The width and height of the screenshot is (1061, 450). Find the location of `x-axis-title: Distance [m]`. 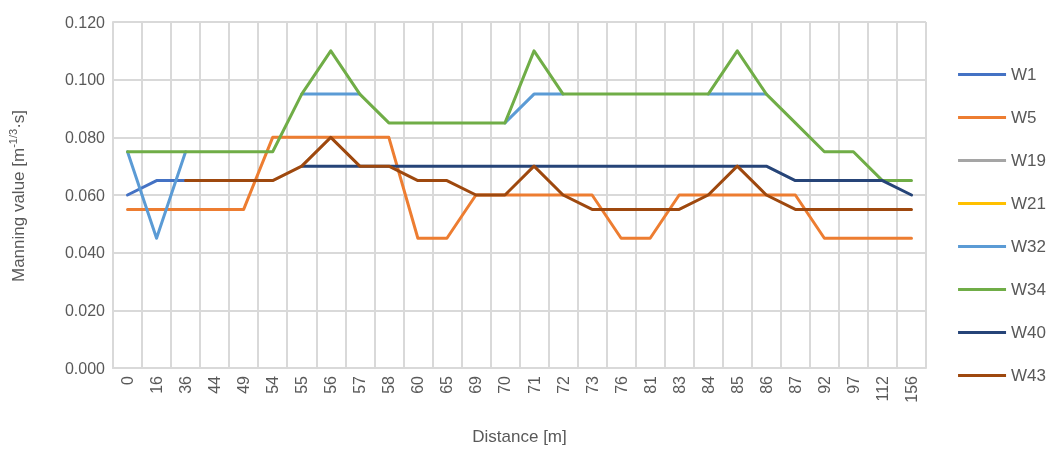

x-axis-title: Distance [m] is located at coordinates (519, 436).